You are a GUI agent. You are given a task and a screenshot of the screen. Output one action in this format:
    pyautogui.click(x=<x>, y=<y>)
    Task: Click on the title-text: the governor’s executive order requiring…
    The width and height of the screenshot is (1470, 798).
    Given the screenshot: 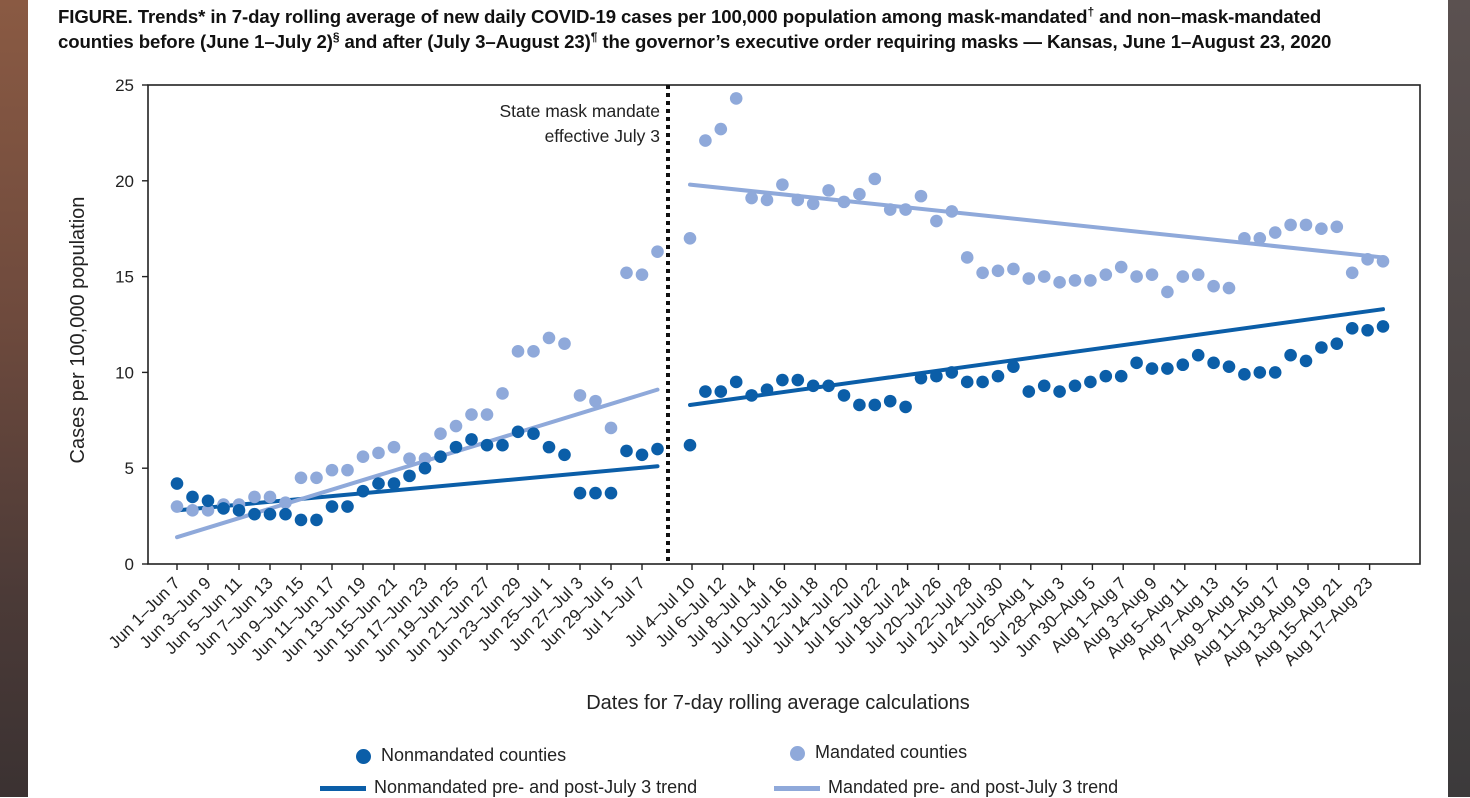 What is the action you would take?
    pyautogui.click(x=964, y=41)
    